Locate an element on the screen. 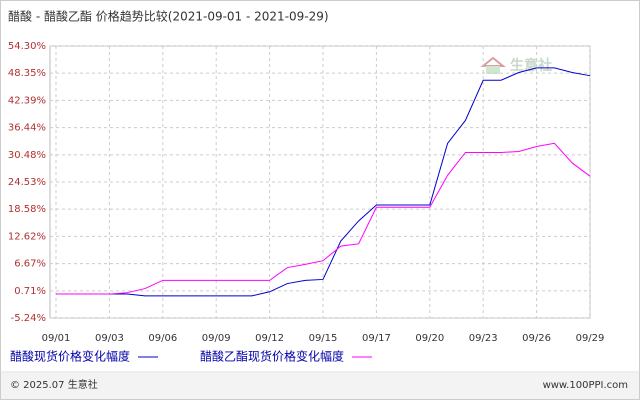  footer-site: www.100PPI.com is located at coordinates (585, 385).